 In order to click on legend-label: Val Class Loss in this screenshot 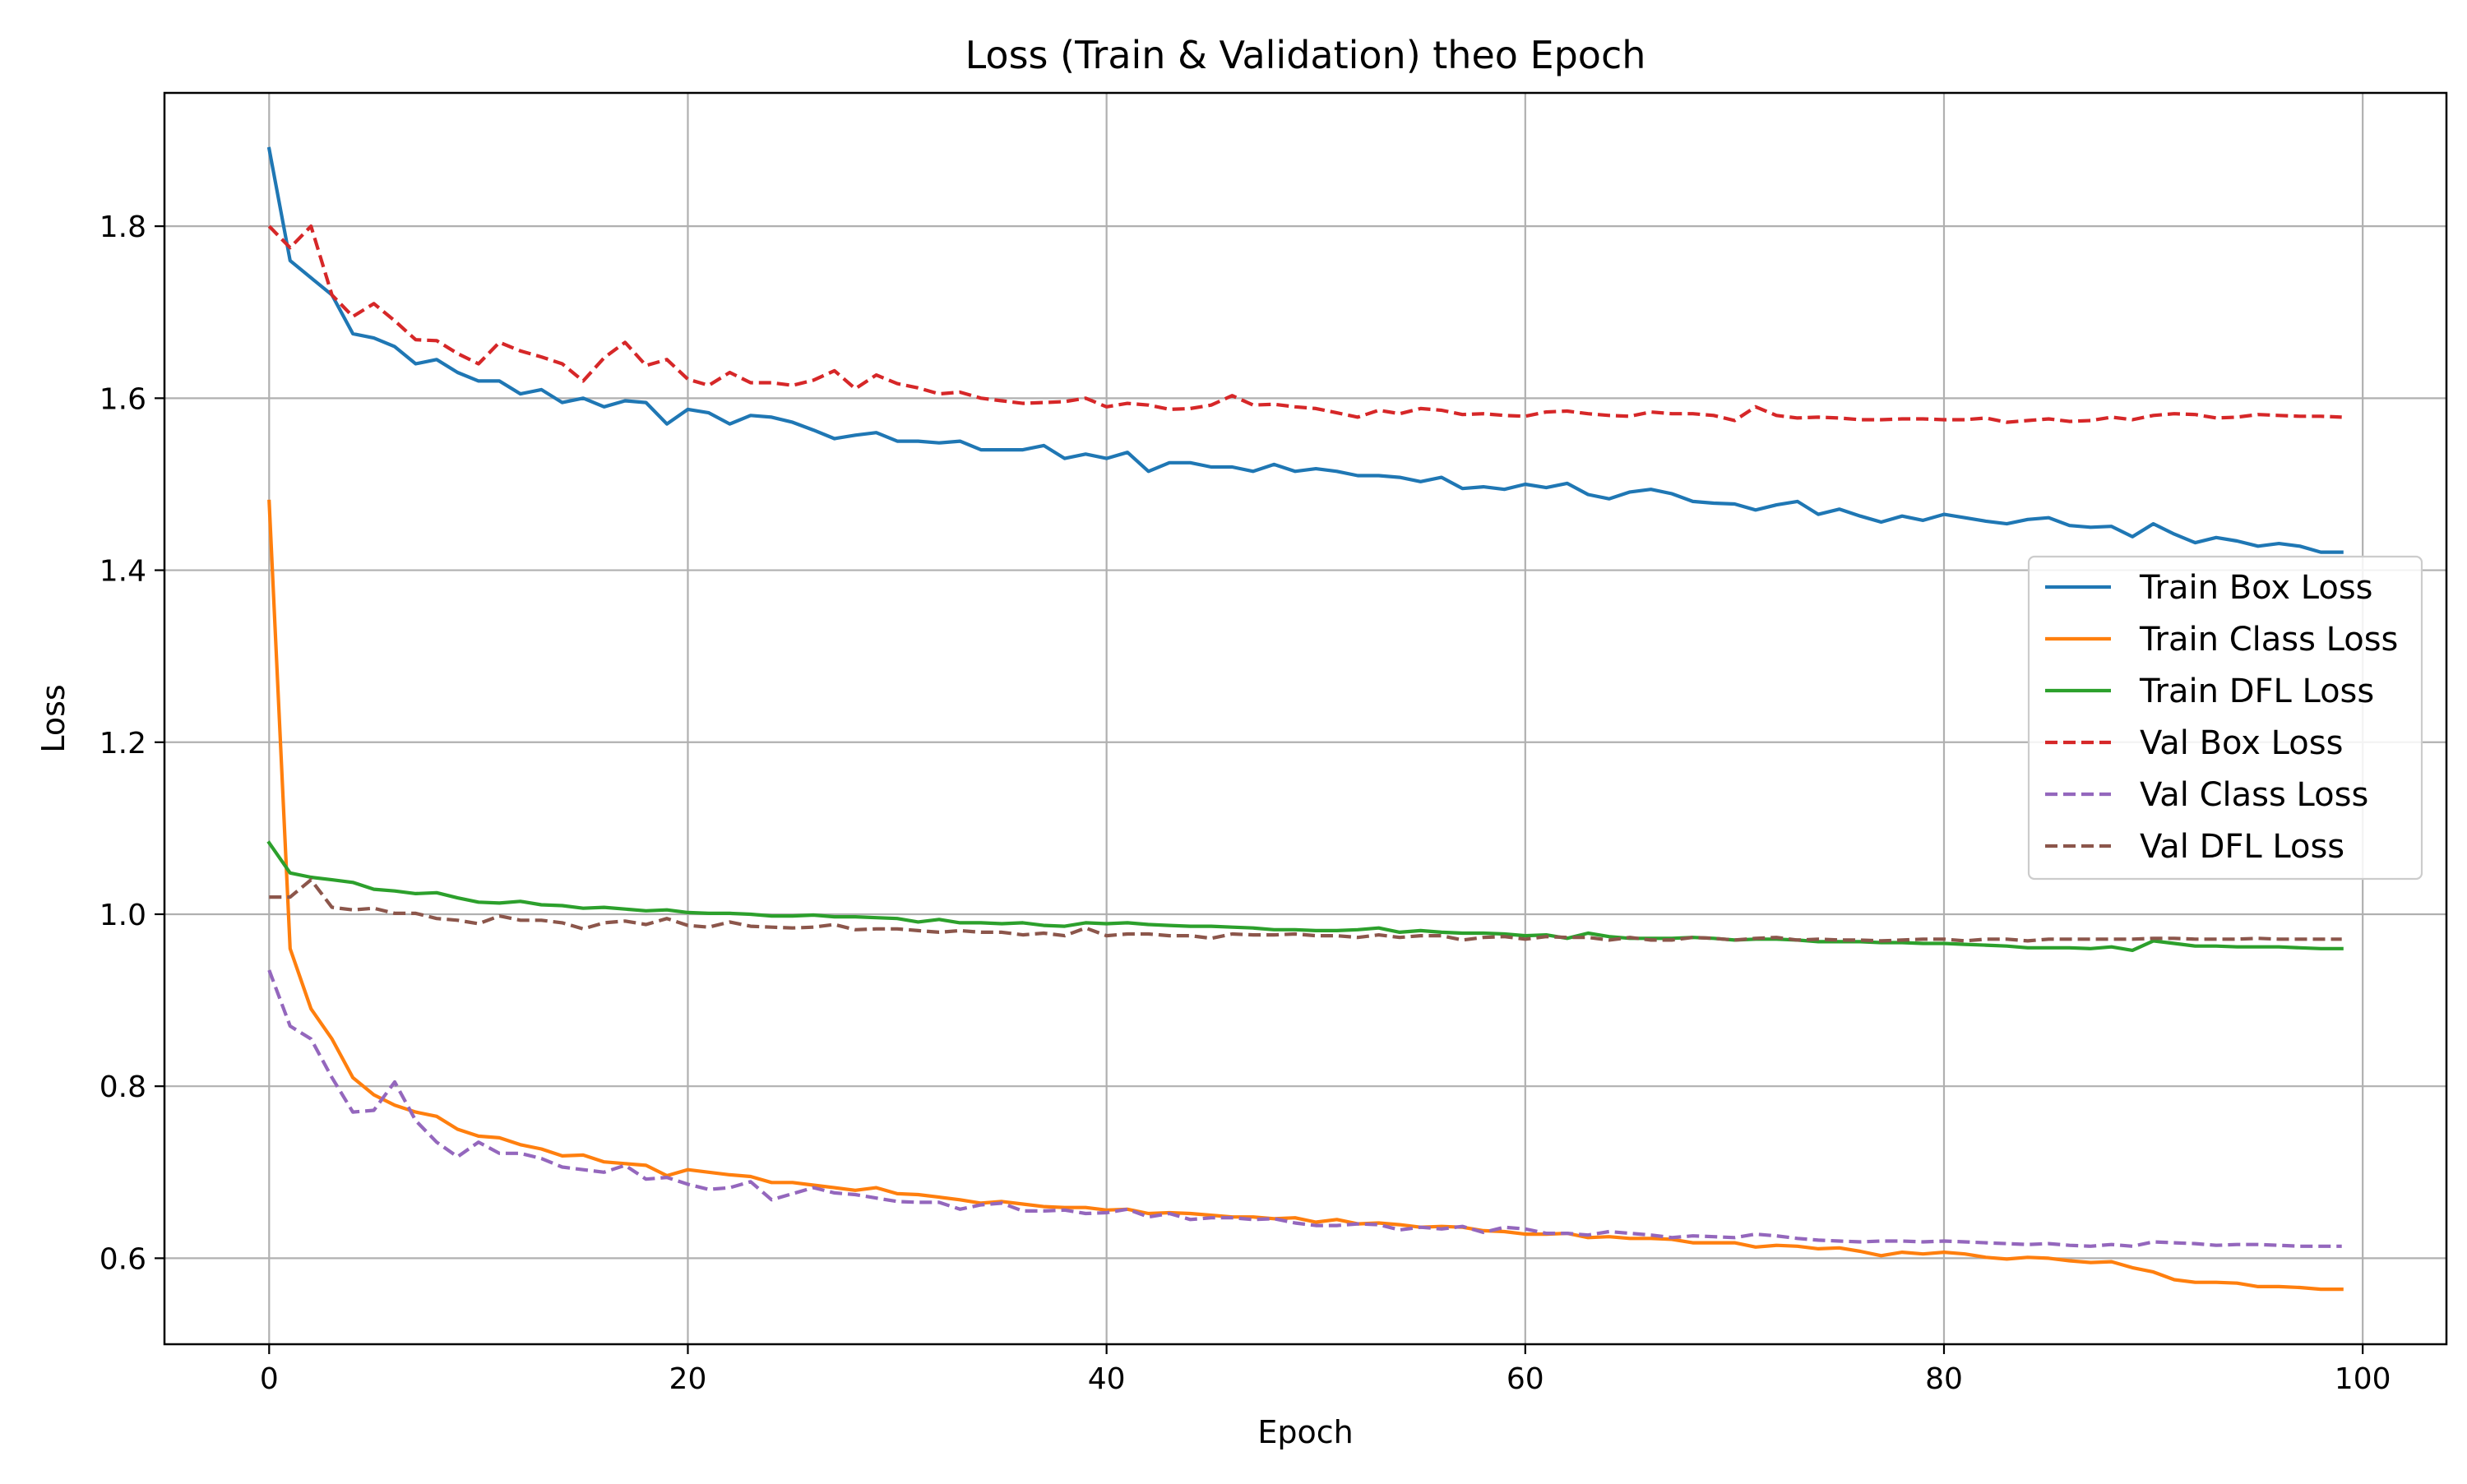, I will do `click(2254, 795)`.